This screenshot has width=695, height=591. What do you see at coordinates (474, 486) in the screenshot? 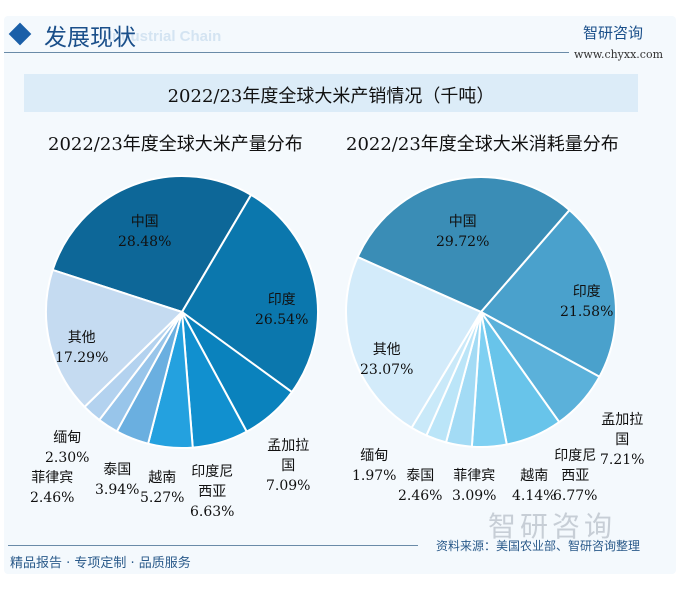
I see `label-philippines-c: 菲律宾 3.09%` at bounding box center [474, 486].